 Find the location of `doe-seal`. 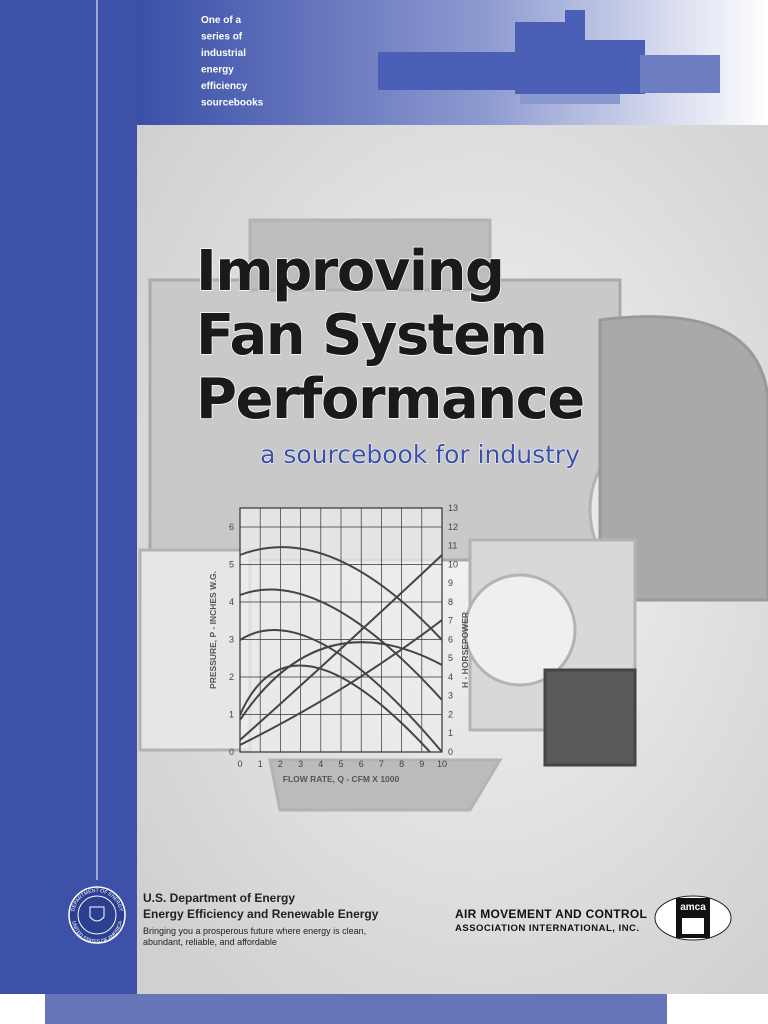

doe-seal is located at coordinates (97, 915).